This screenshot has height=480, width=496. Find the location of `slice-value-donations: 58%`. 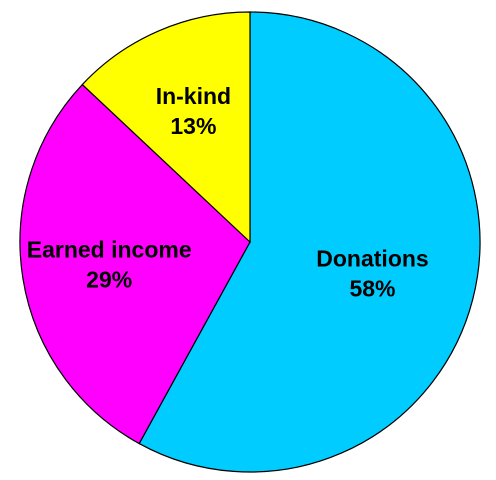

slice-value-donations: 58% is located at coordinates (372, 289).